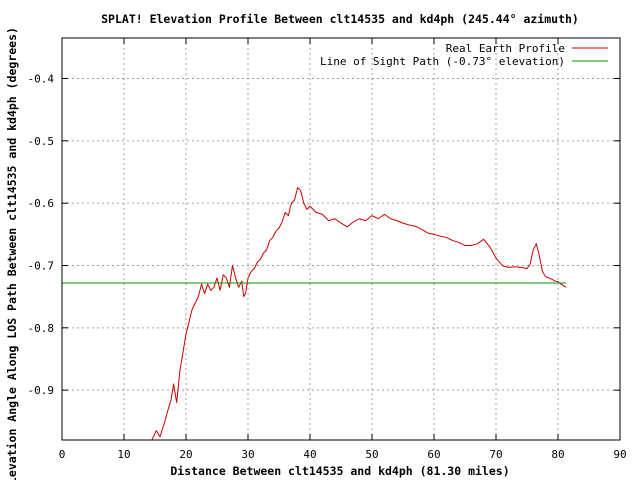 The height and width of the screenshot is (480, 640). Describe the element at coordinates (41, 390) in the screenshot. I see `y-tick-label: -0.9` at that location.